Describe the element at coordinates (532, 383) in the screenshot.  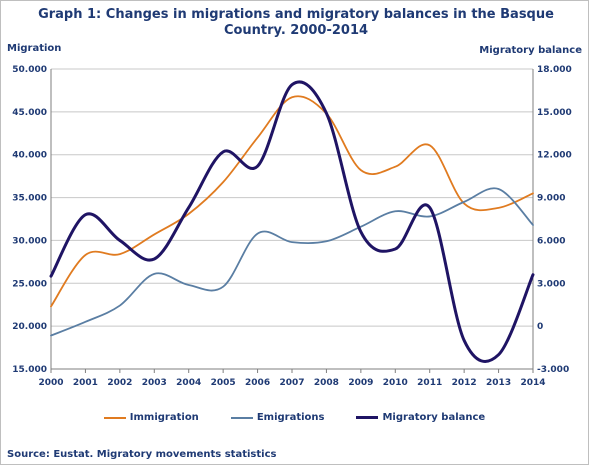
I see `x-tick-label: 2014` at that location.